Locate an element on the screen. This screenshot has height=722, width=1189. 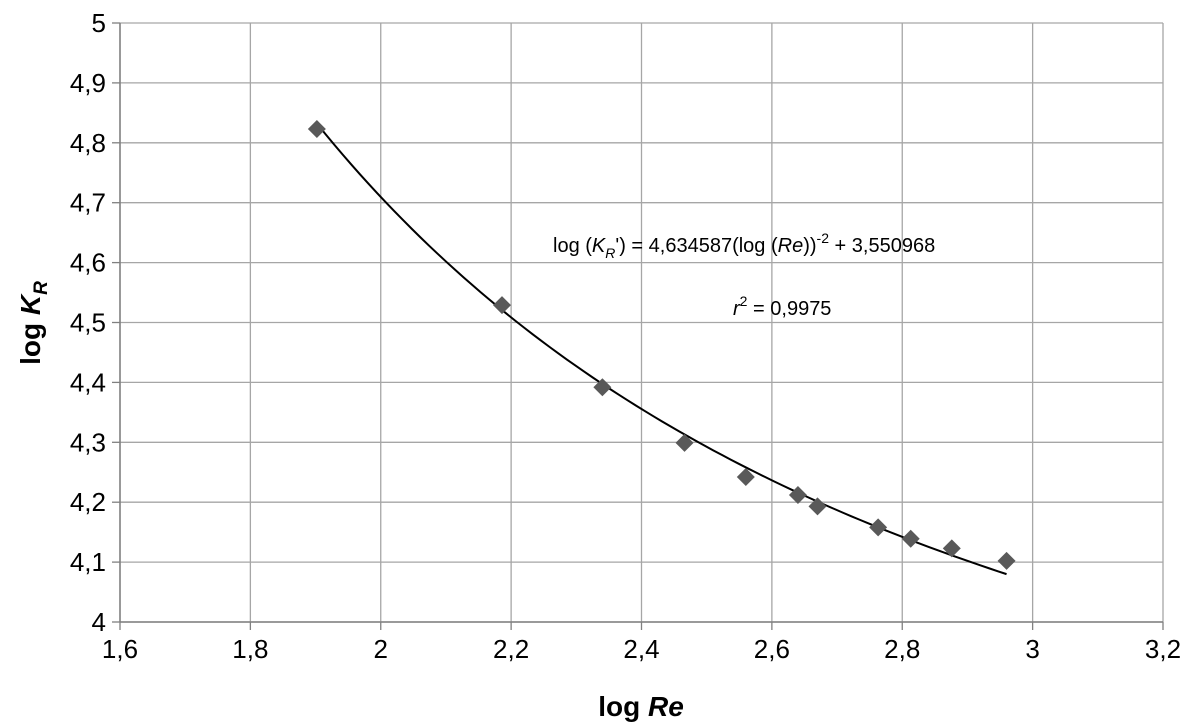
y-tick-label: 4,5 is located at coordinates (88, 323).